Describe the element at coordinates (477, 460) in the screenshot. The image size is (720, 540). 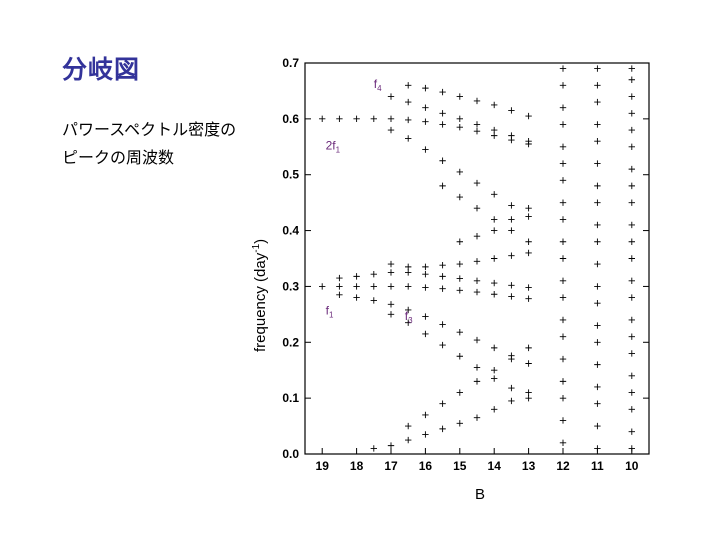
I see `x-axis: 19 18 17 16 15 14 13 12 11 10` at that location.